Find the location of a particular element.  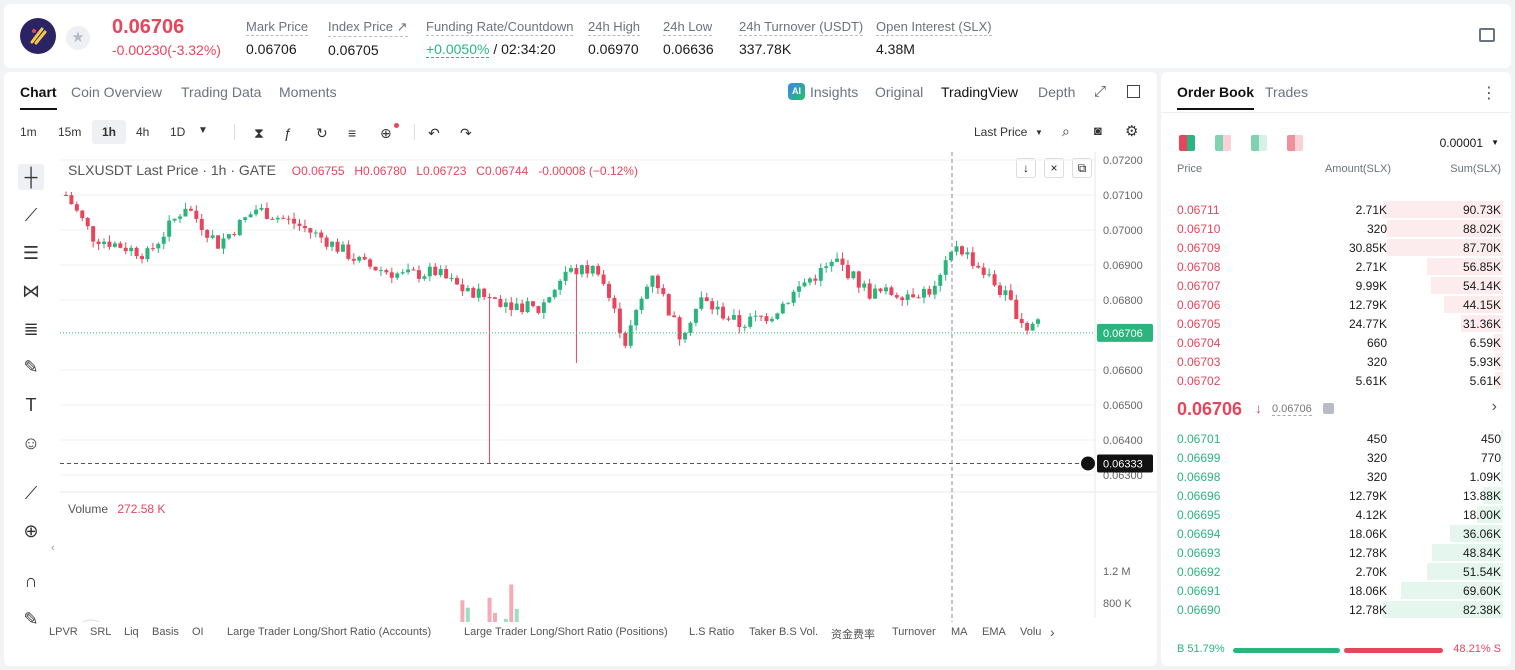

add-alert-circle-icon is located at coordinates (1088, 463).